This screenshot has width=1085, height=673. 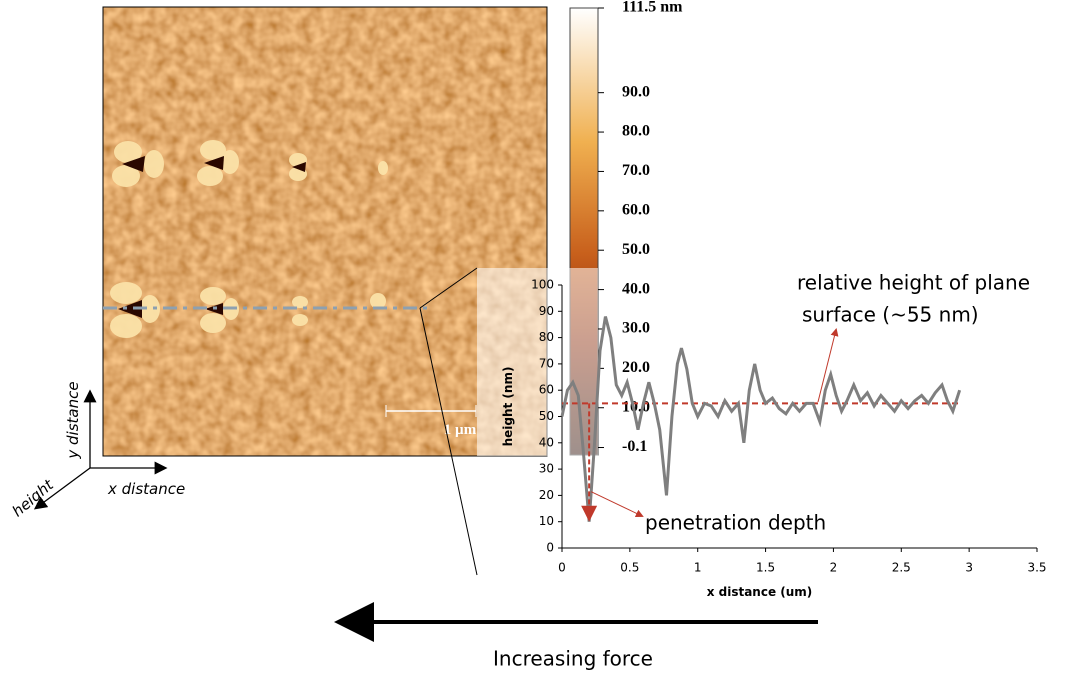 I want to click on y-axis-title: height (nm), so click(x=508, y=407).